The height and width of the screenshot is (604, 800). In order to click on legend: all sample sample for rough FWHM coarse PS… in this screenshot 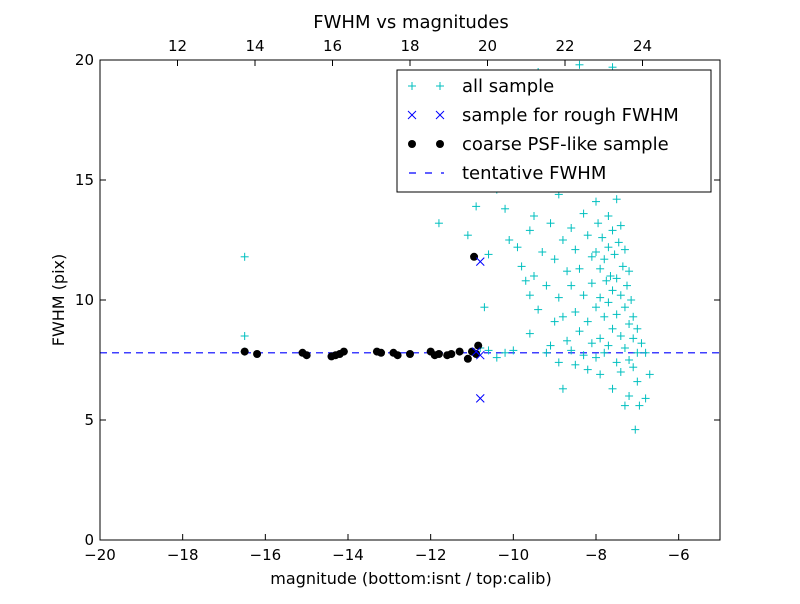, I will do `click(554, 131)`.